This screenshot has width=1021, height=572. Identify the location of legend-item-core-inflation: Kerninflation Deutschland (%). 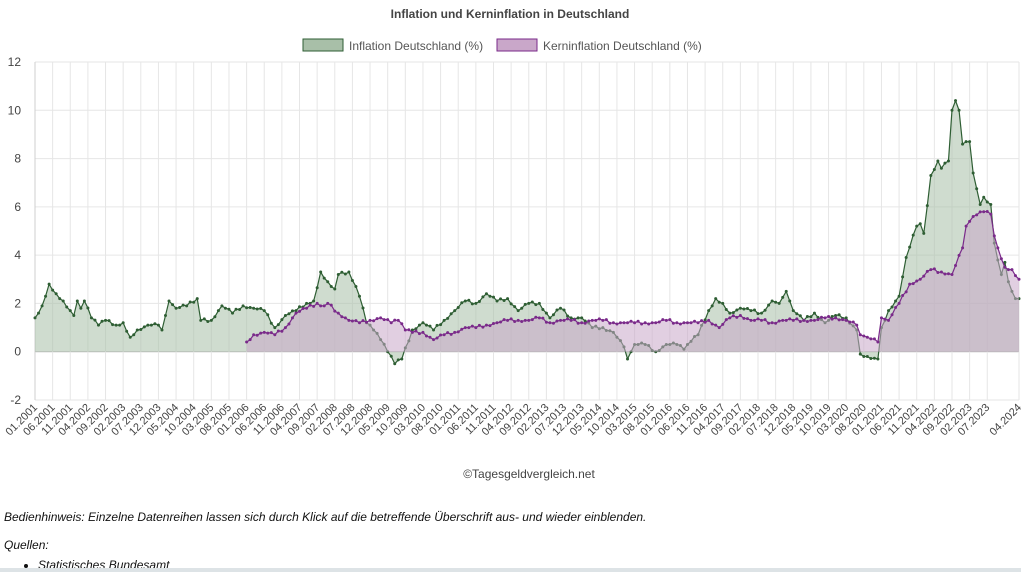
(599, 45).